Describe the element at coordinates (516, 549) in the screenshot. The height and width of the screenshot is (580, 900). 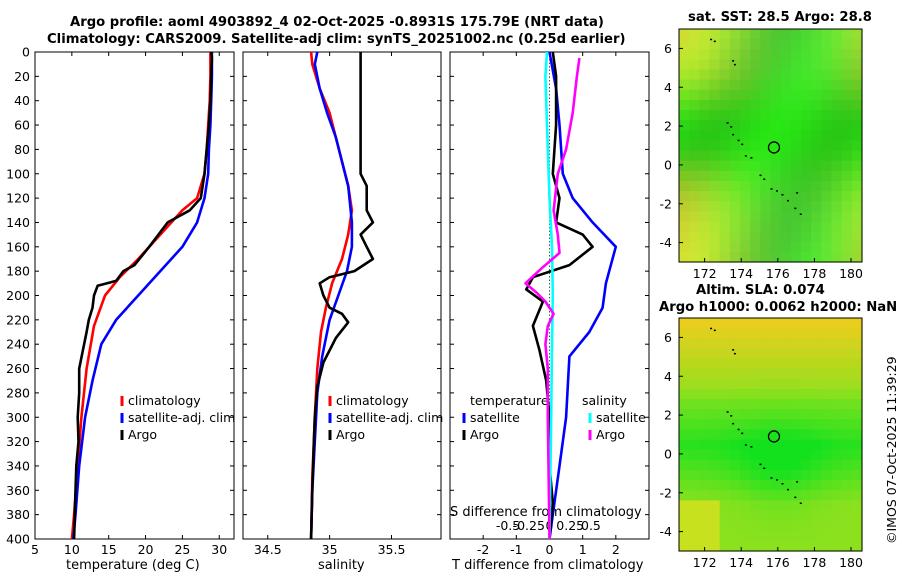
I see `differences-xtick-label: -1` at that location.